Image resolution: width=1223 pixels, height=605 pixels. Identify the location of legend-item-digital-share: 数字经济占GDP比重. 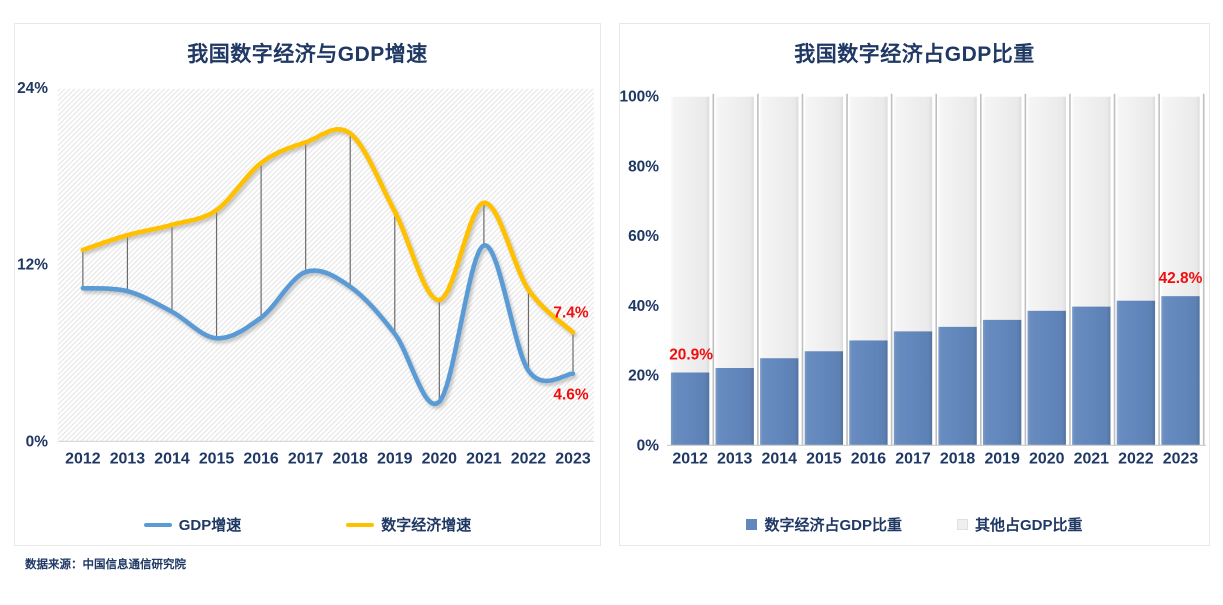
(824, 524).